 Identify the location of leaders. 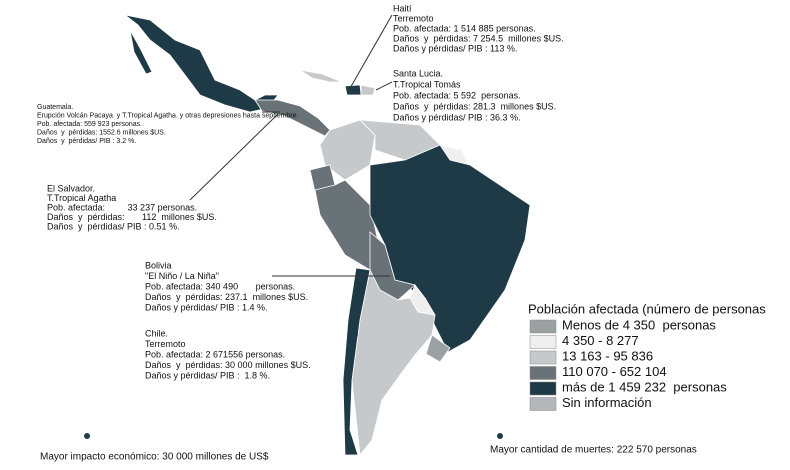
(291, 145).